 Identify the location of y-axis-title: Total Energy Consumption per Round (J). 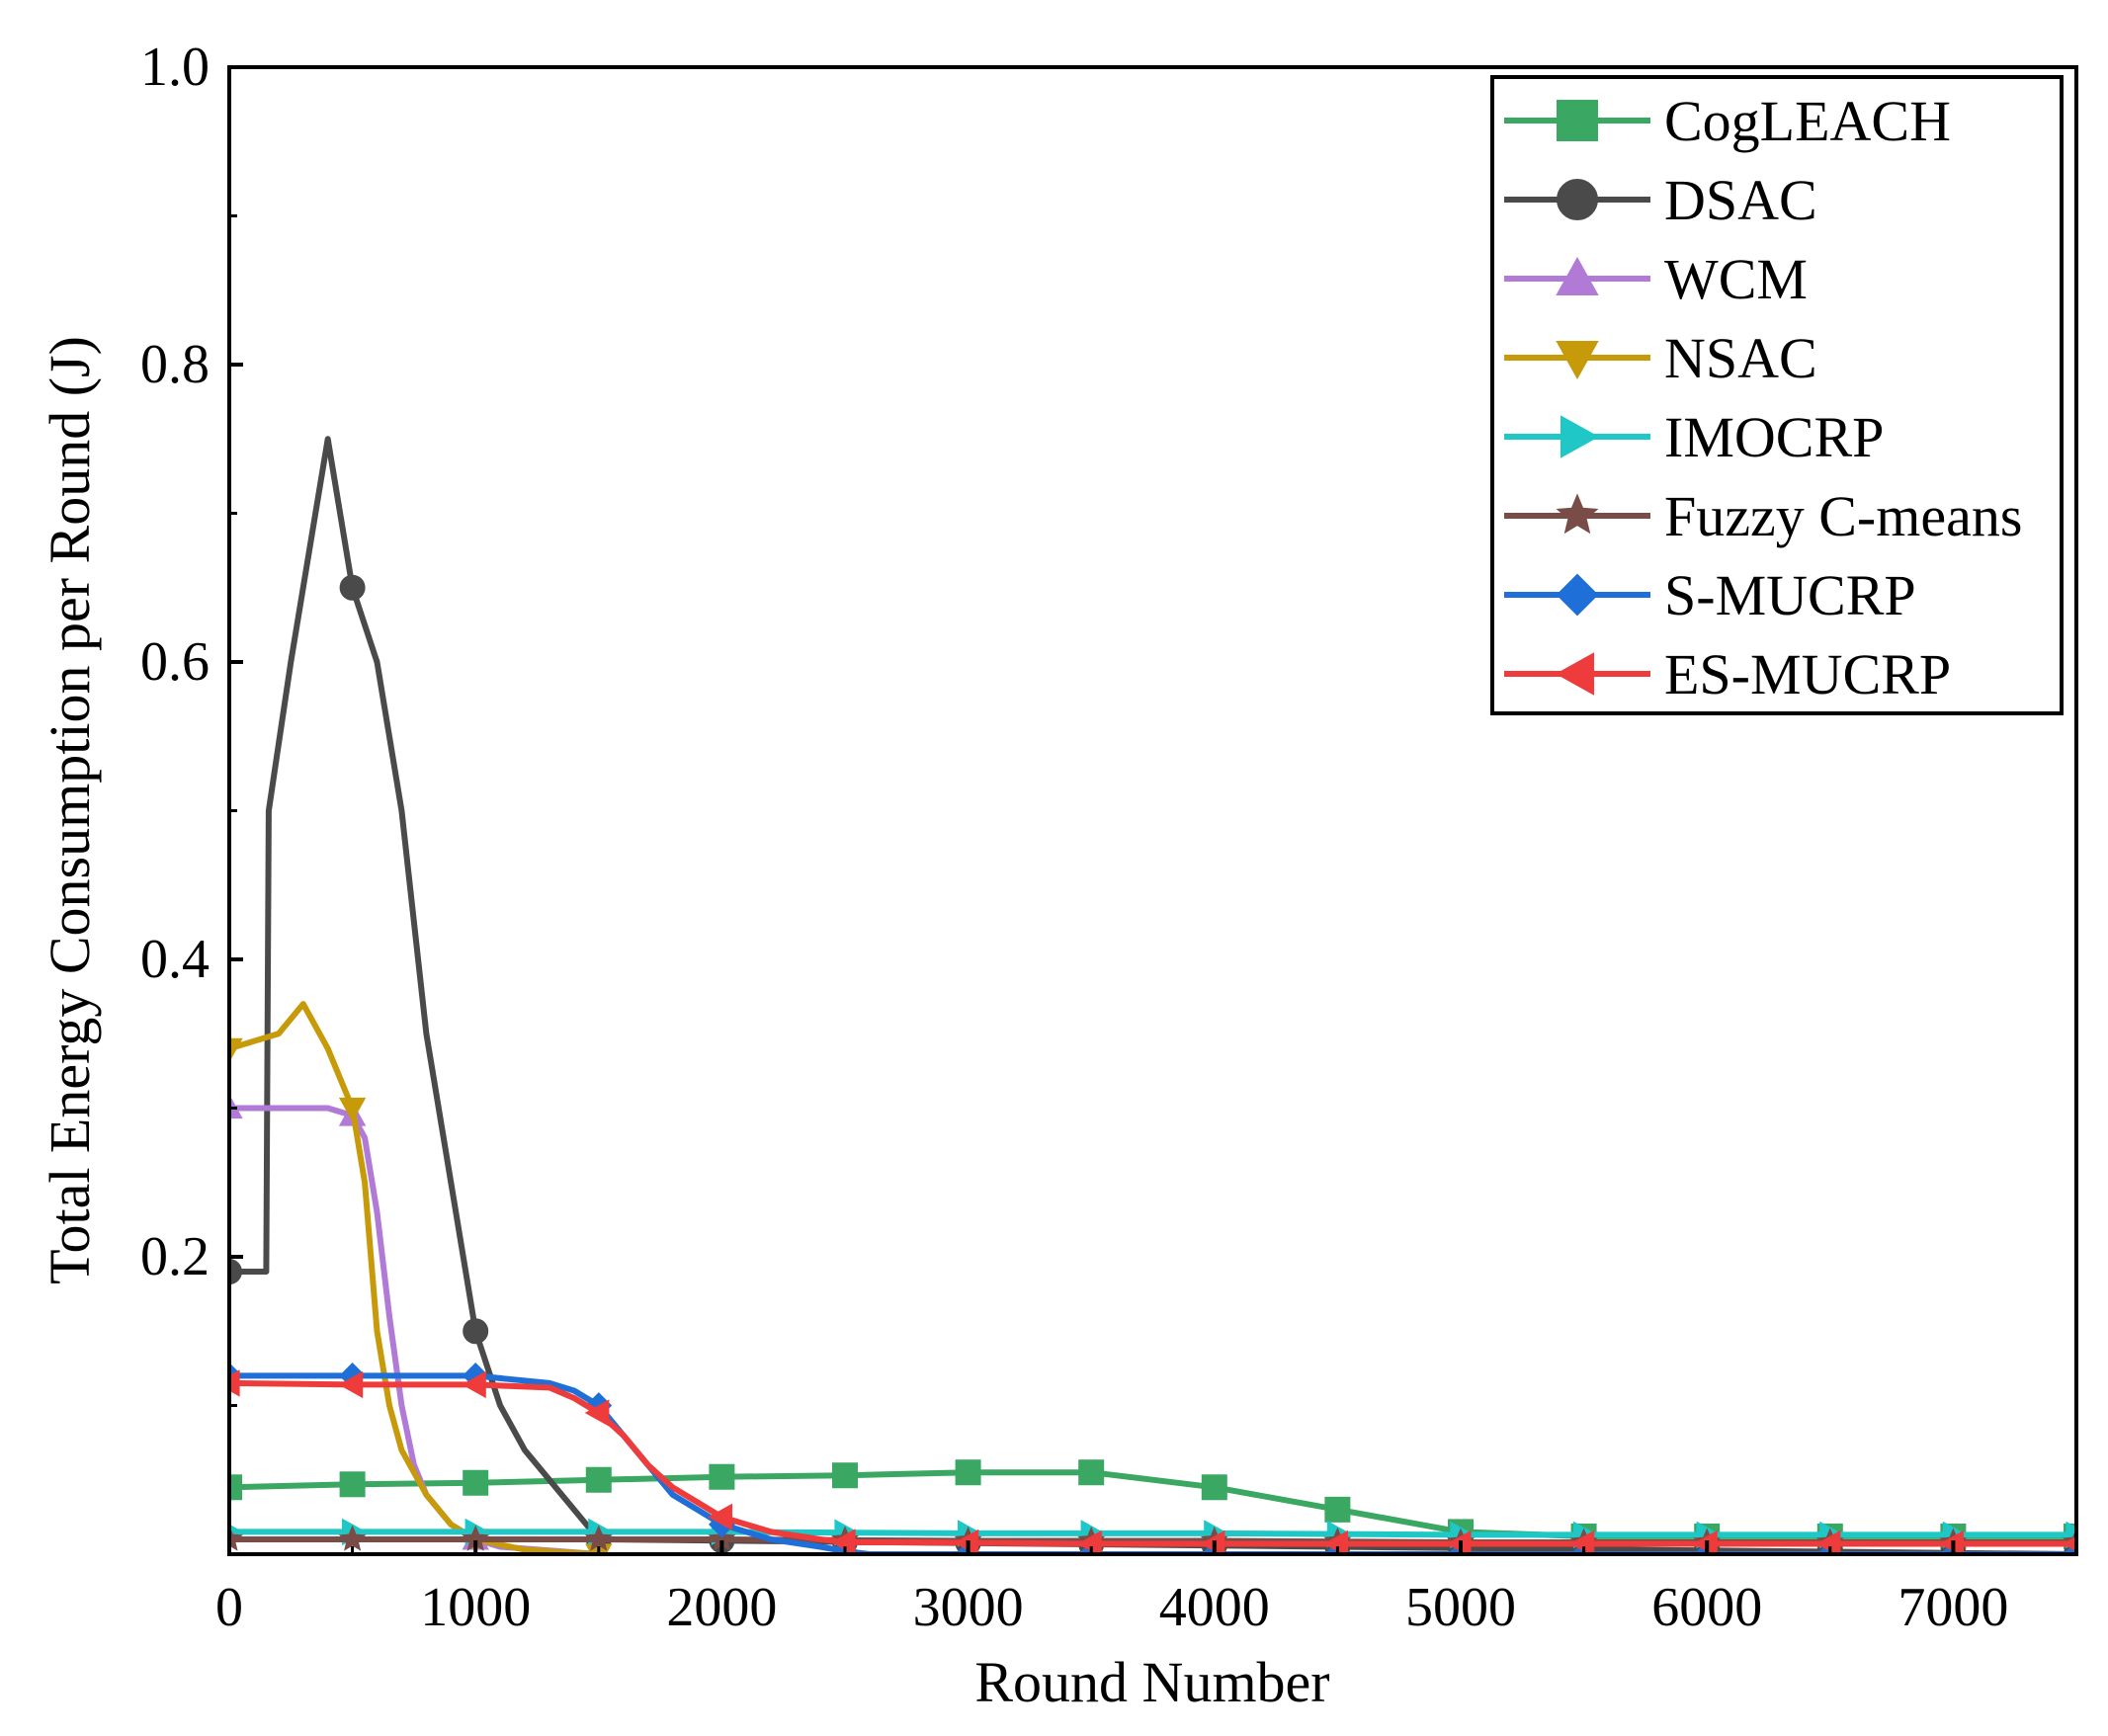
(70, 810).